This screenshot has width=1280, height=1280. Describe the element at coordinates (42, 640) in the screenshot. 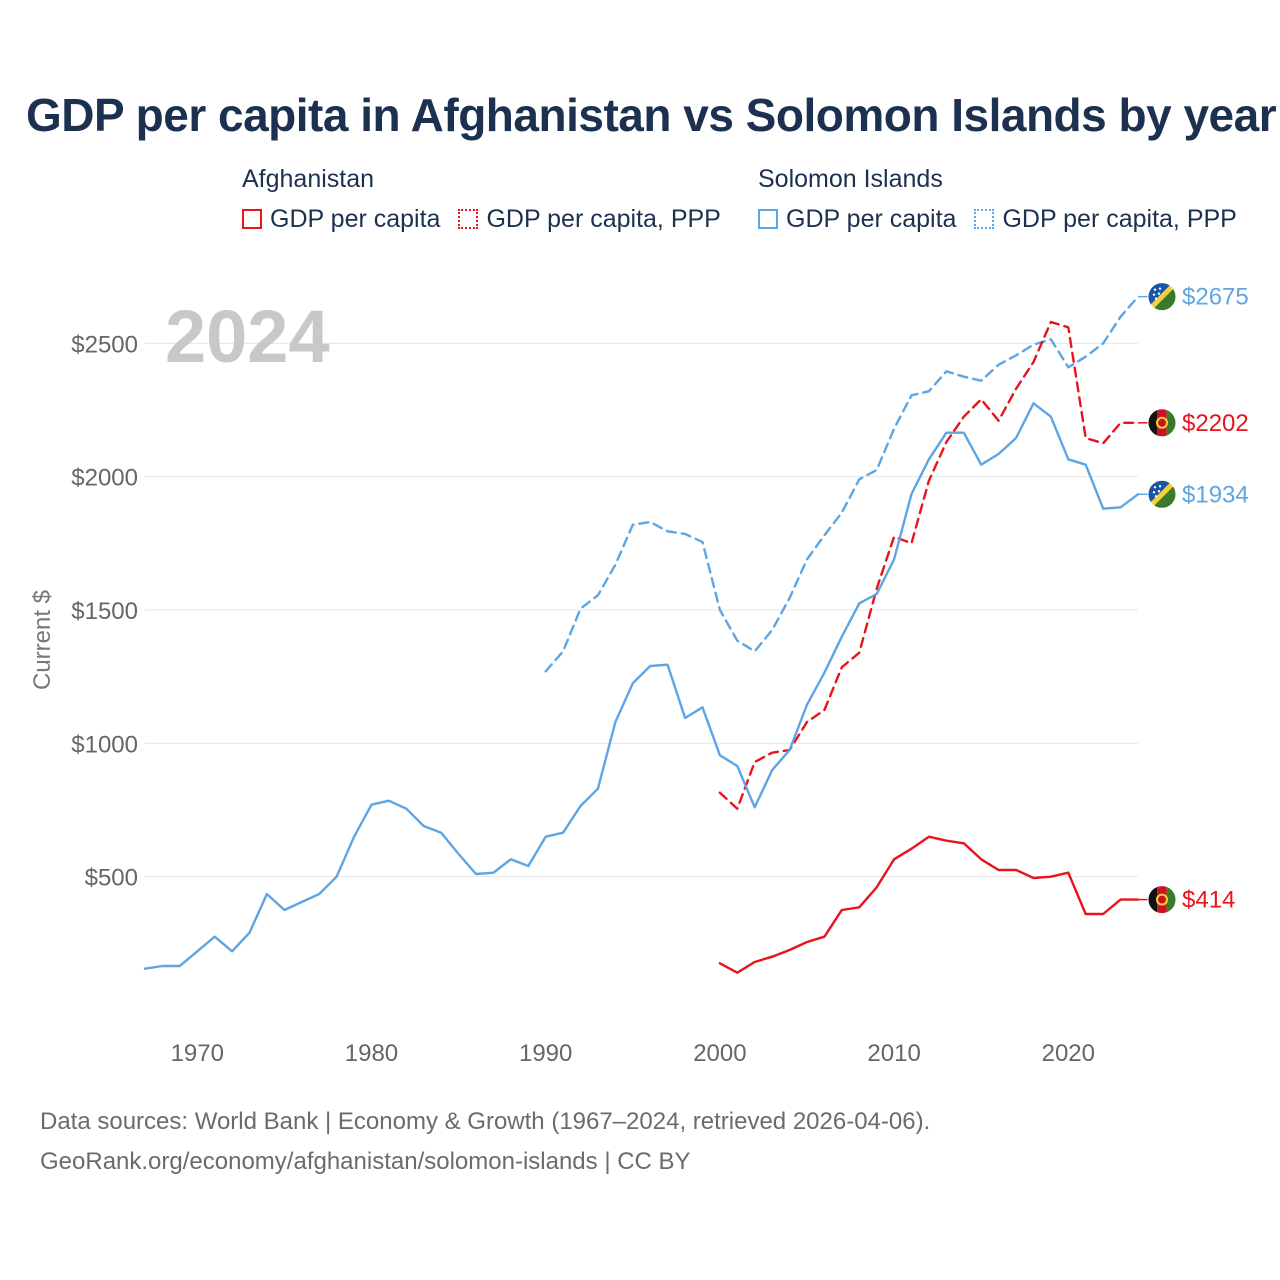

I see `y-axis-label: Current $` at that location.